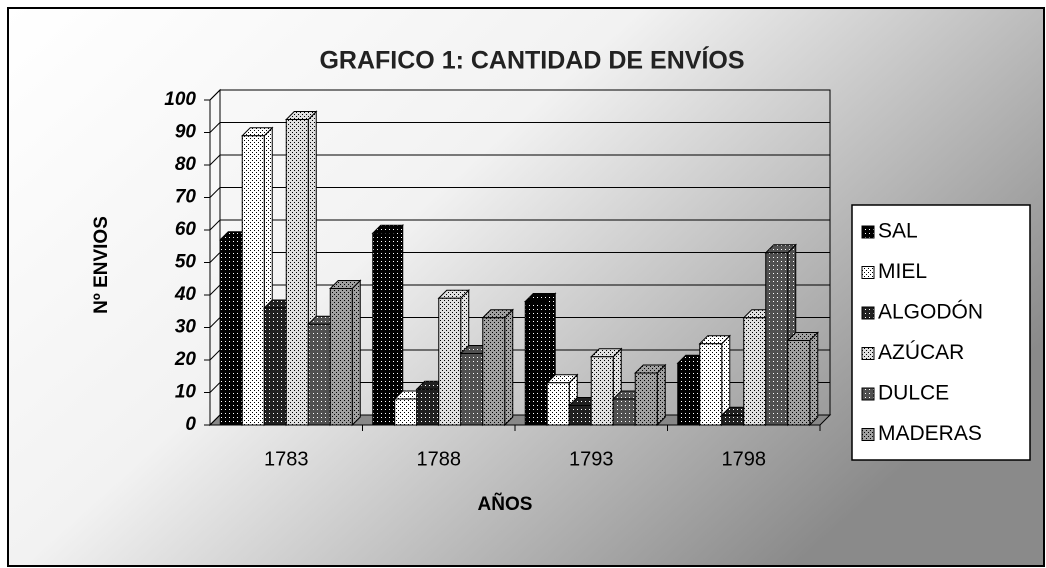  Describe the element at coordinates (902, 271) in the screenshot. I see `legend-label: MIEL` at that location.